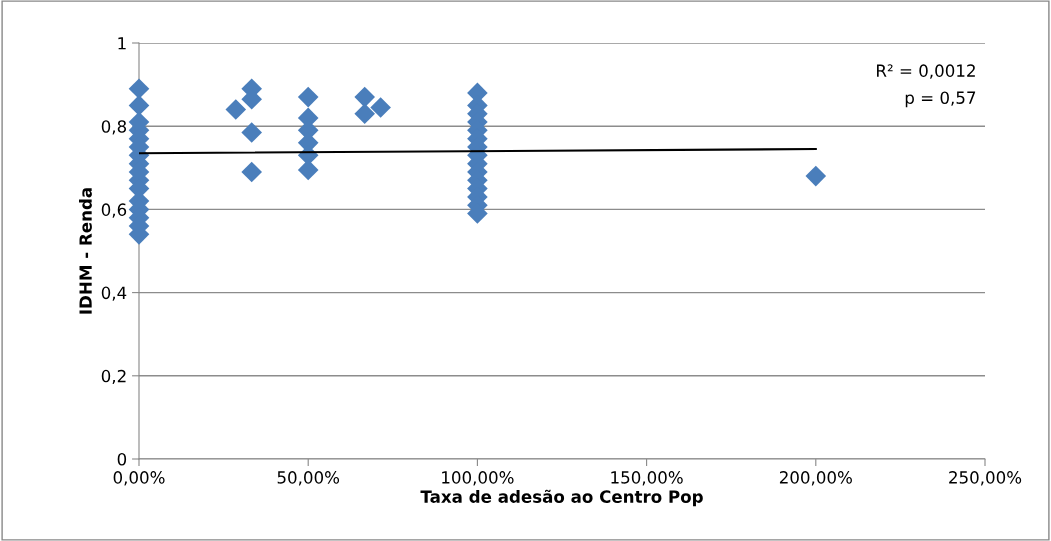  Describe the element at coordinates (85, 251) in the screenshot. I see `y-axis-title: IDHM - Renda` at that location.